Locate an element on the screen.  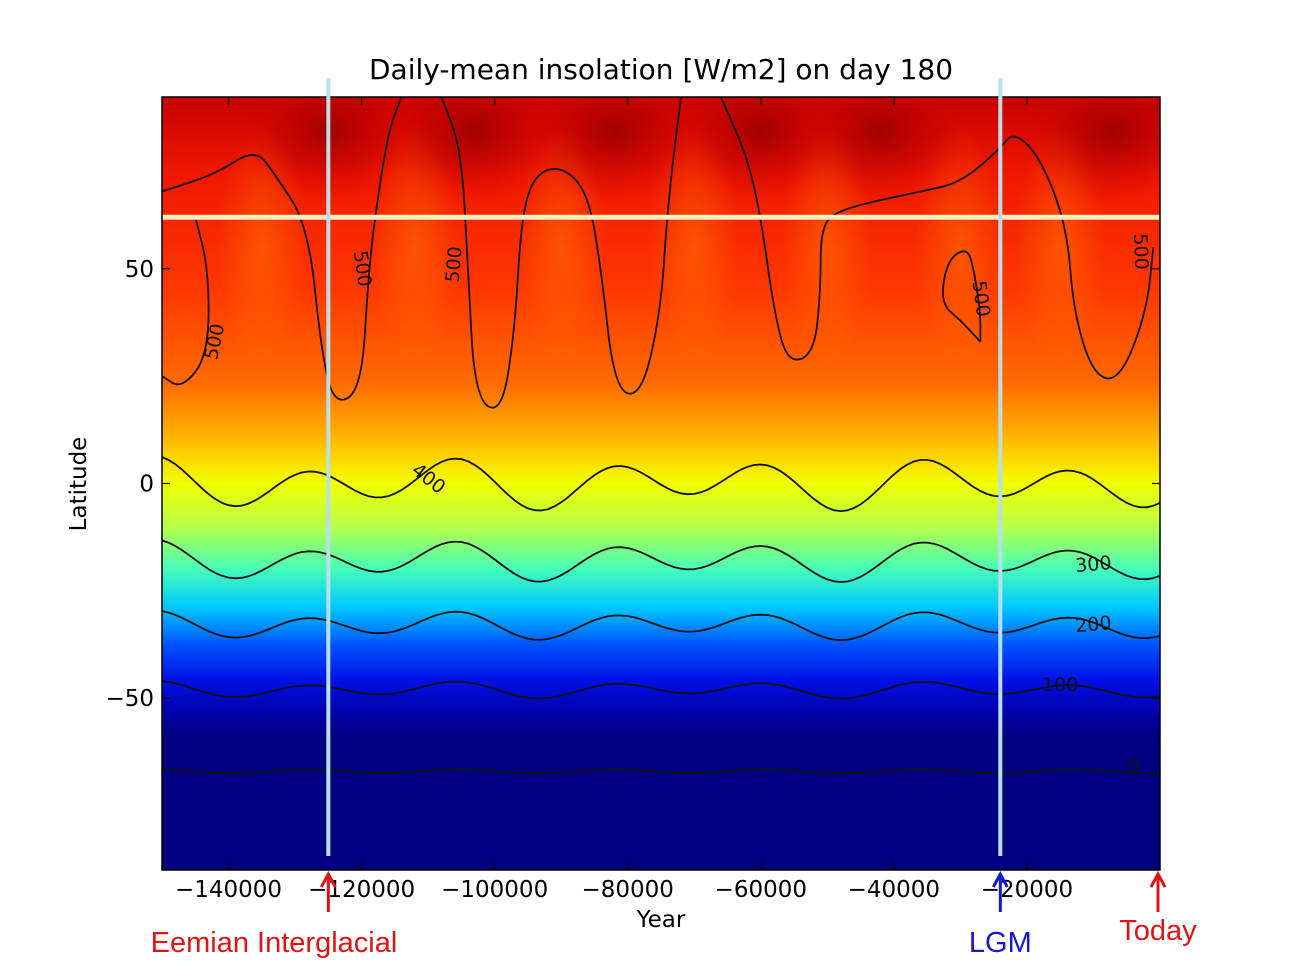
annotation-label: LGM is located at coordinates (1000, 943).